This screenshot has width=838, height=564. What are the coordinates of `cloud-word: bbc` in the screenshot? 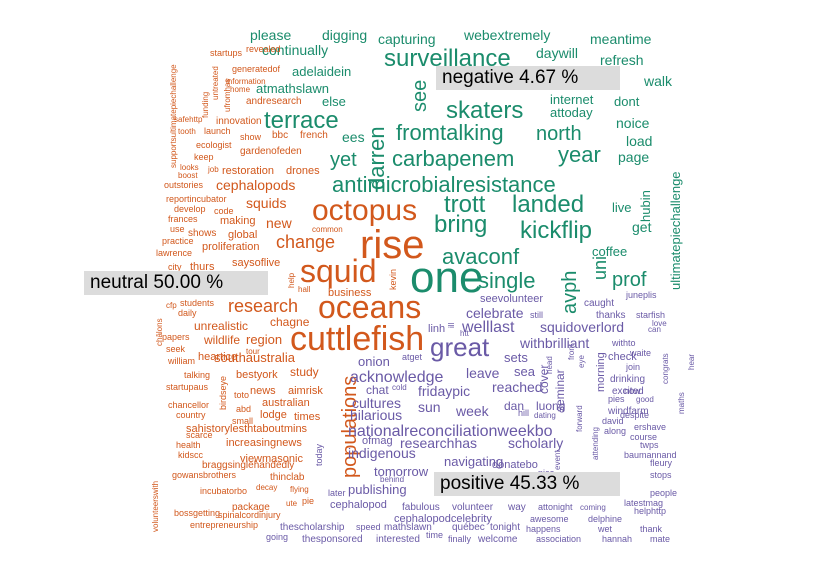 It's located at (280, 135).